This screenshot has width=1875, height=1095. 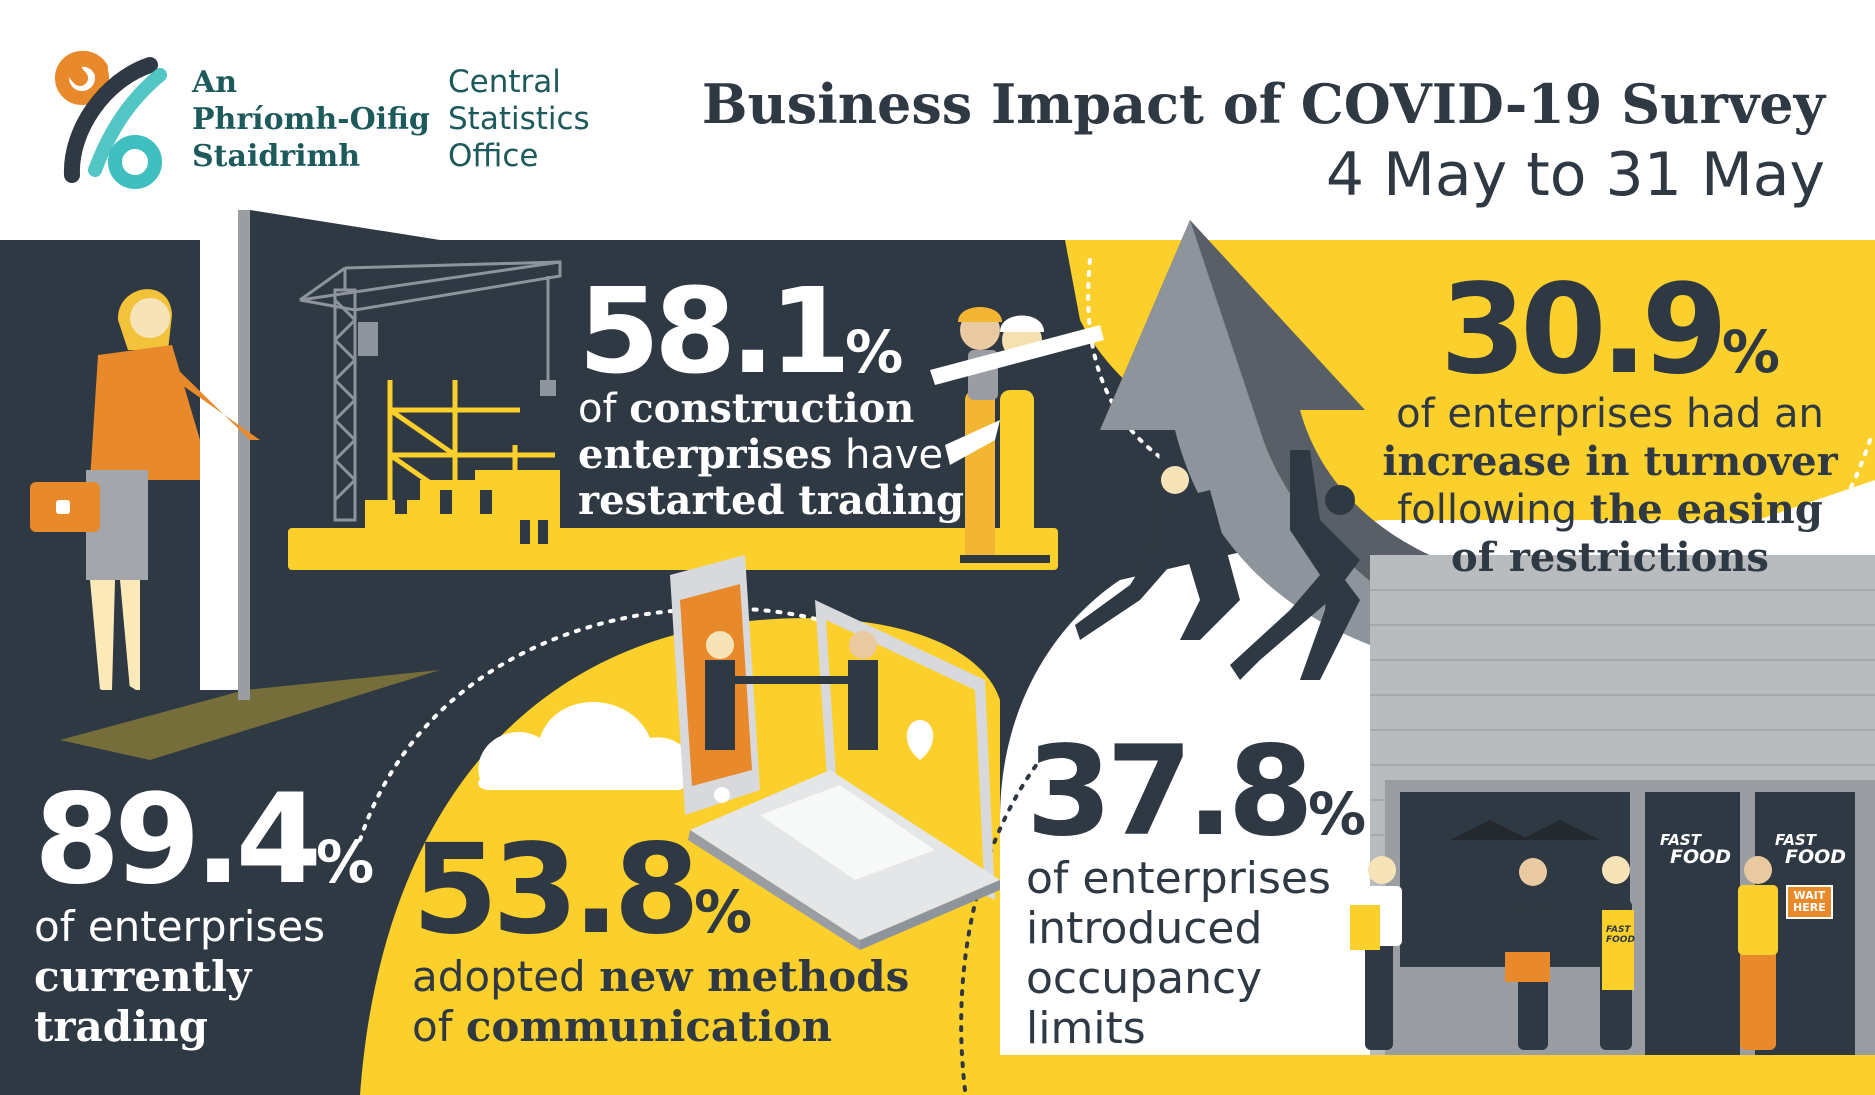 I want to click on stat-construction-unit: %, so click(x=874, y=352).